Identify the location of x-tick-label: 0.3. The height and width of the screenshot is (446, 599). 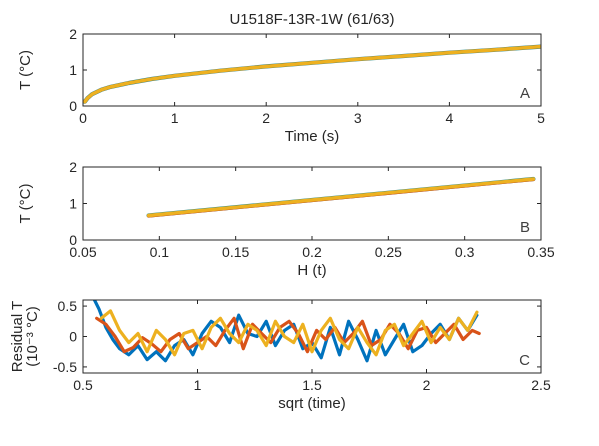
(465, 252).